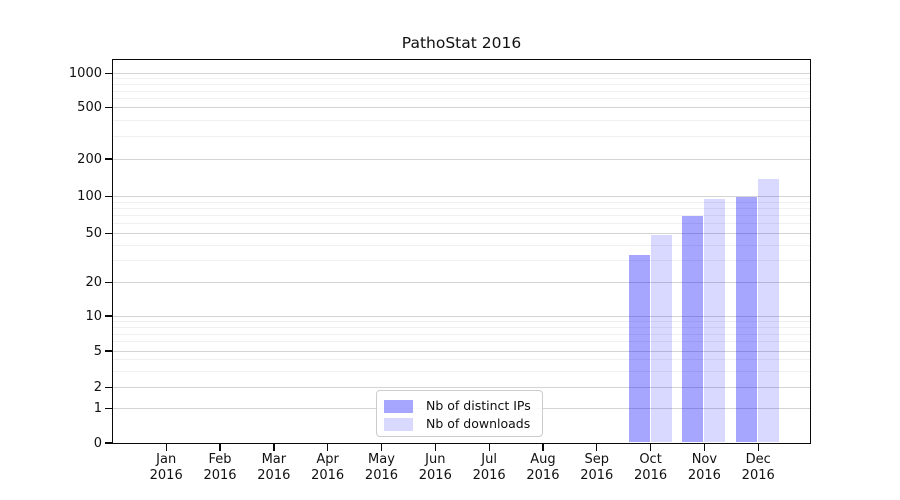 The image size is (900, 500). I want to click on legend-swatch-downloads, so click(398, 424).